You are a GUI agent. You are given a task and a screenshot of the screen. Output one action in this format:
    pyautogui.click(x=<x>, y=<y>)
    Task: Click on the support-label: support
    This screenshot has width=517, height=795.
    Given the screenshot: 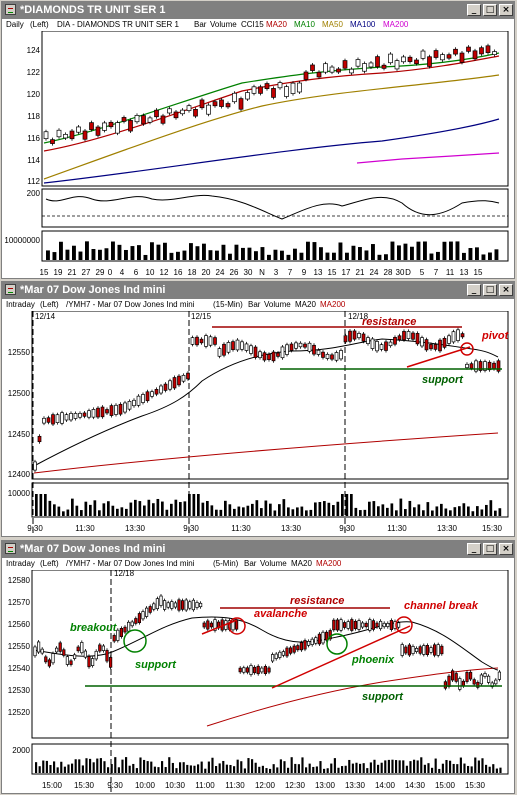 What is the action you would take?
    pyautogui.click(x=156, y=665)
    